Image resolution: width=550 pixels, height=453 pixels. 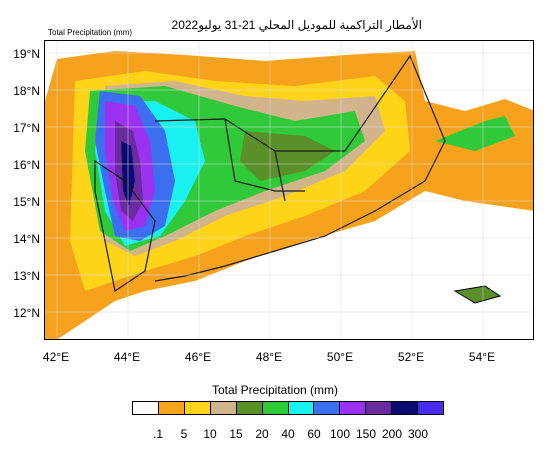 What do you see at coordinates (314, 434) in the screenshot?
I see `colorbar-label: 60` at bounding box center [314, 434].